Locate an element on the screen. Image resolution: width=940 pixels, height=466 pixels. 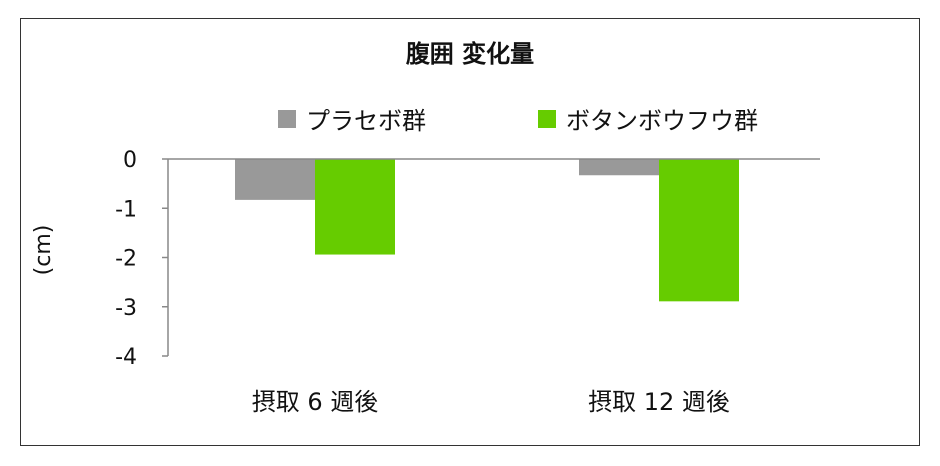
chart-title: 腹囲 変化量 is located at coordinates (470, 54).